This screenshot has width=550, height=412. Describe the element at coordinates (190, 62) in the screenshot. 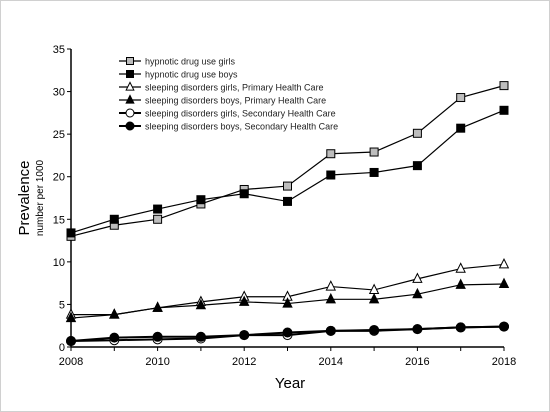

I see `legend-entry-label: hypnotic drug use girls` at that location.